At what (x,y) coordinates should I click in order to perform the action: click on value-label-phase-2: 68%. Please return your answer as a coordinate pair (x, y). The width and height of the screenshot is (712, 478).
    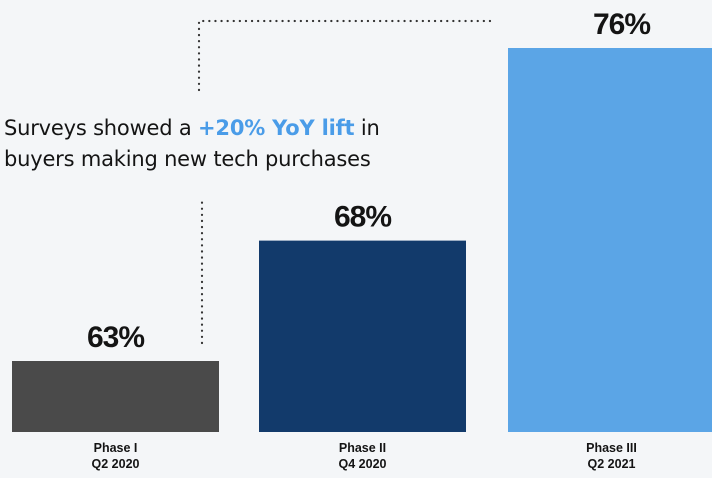
    Looking at the image, I should click on (362, 217).